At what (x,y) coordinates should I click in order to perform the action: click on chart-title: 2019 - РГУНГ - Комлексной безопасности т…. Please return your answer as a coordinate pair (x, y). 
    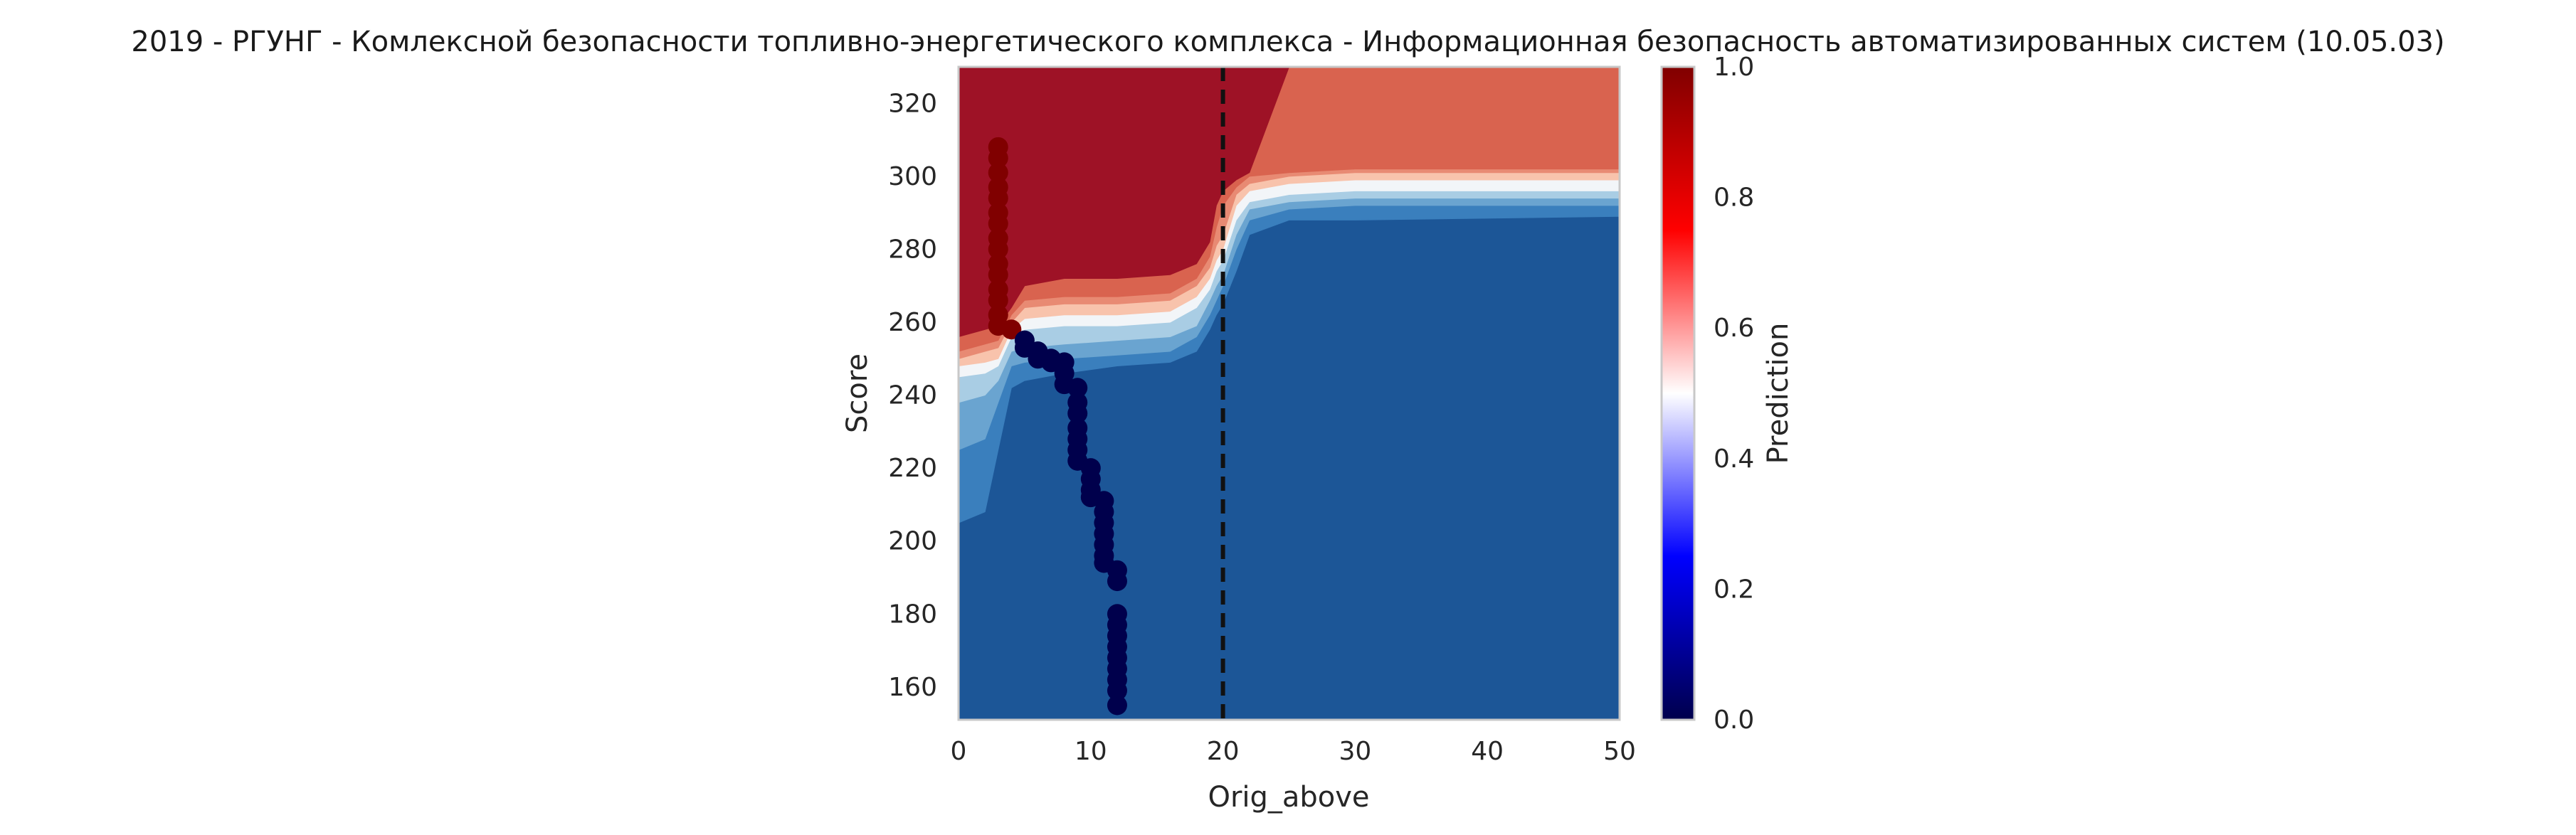
    Looking at the image, I should click on (1287, 42).